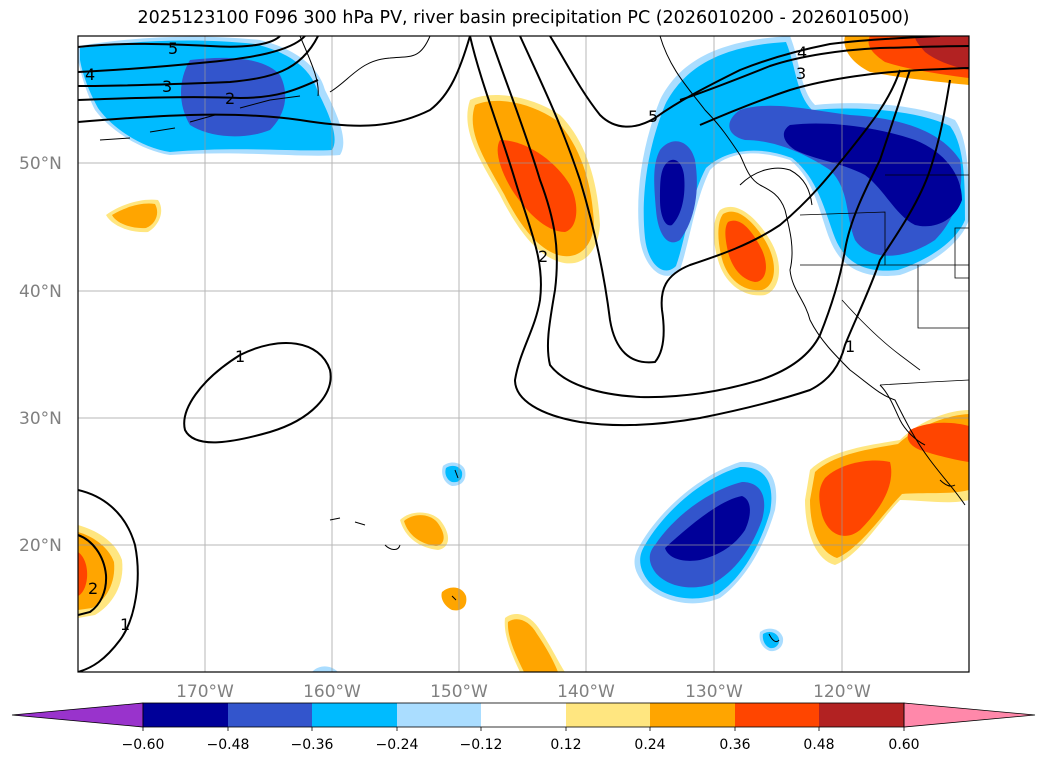 This screenshot has height=765, width=1047. I want to click on pv-contour-5-east, so click(745, 82).